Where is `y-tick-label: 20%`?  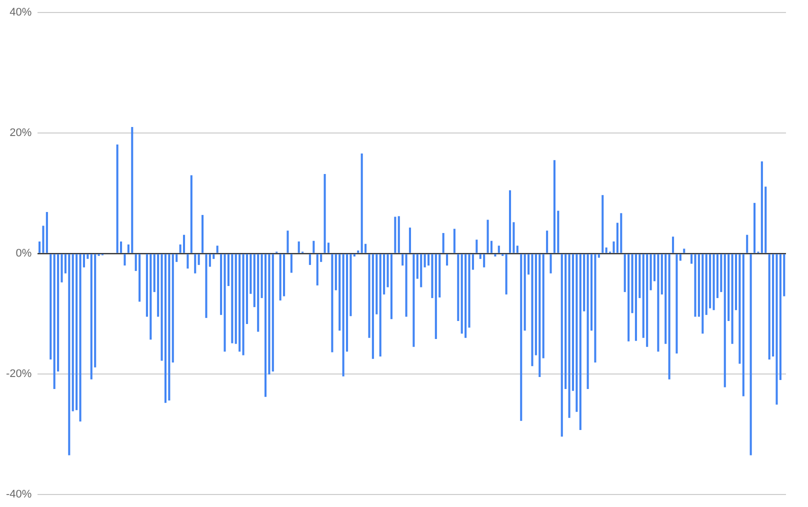
y-tick-label: 20% is located at coordinates (21, 133).